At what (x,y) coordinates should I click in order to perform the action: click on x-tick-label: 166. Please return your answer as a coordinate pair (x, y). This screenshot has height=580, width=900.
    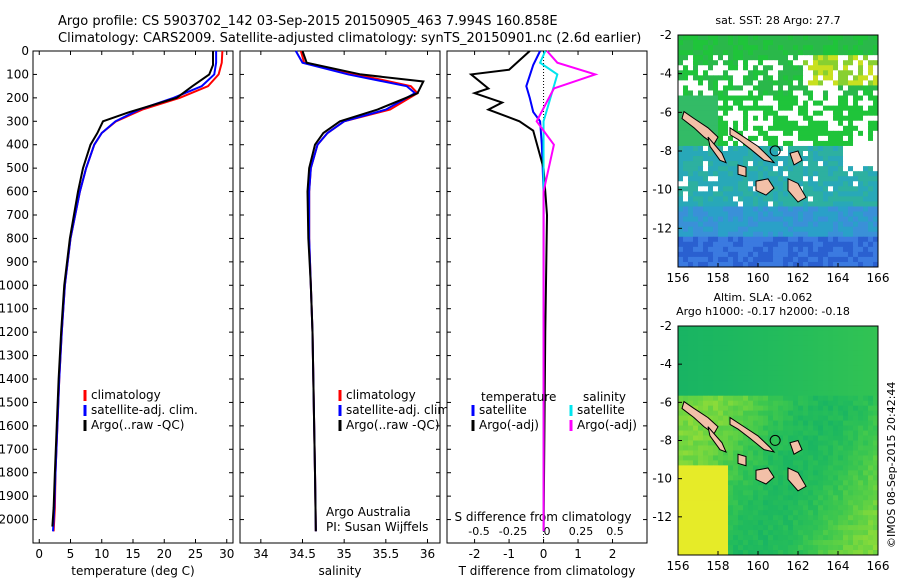
    Looking at the image, I should click on (878, 566).